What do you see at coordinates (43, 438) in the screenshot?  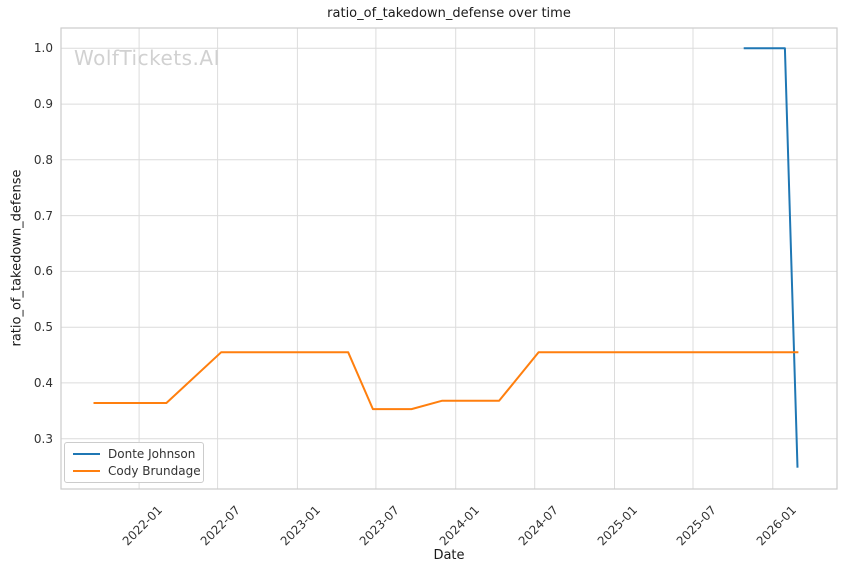 I see `y-tick-label: 0.3` at bounding box center [43, 438].